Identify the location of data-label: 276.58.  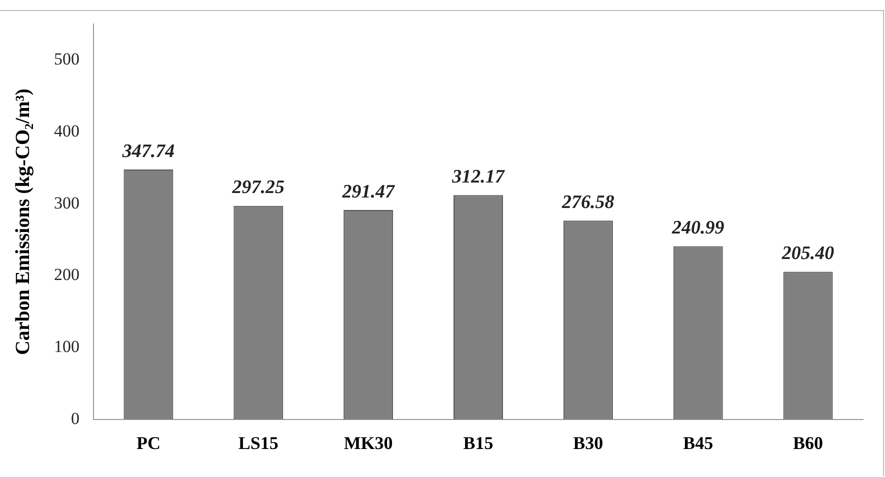
(588, 203).